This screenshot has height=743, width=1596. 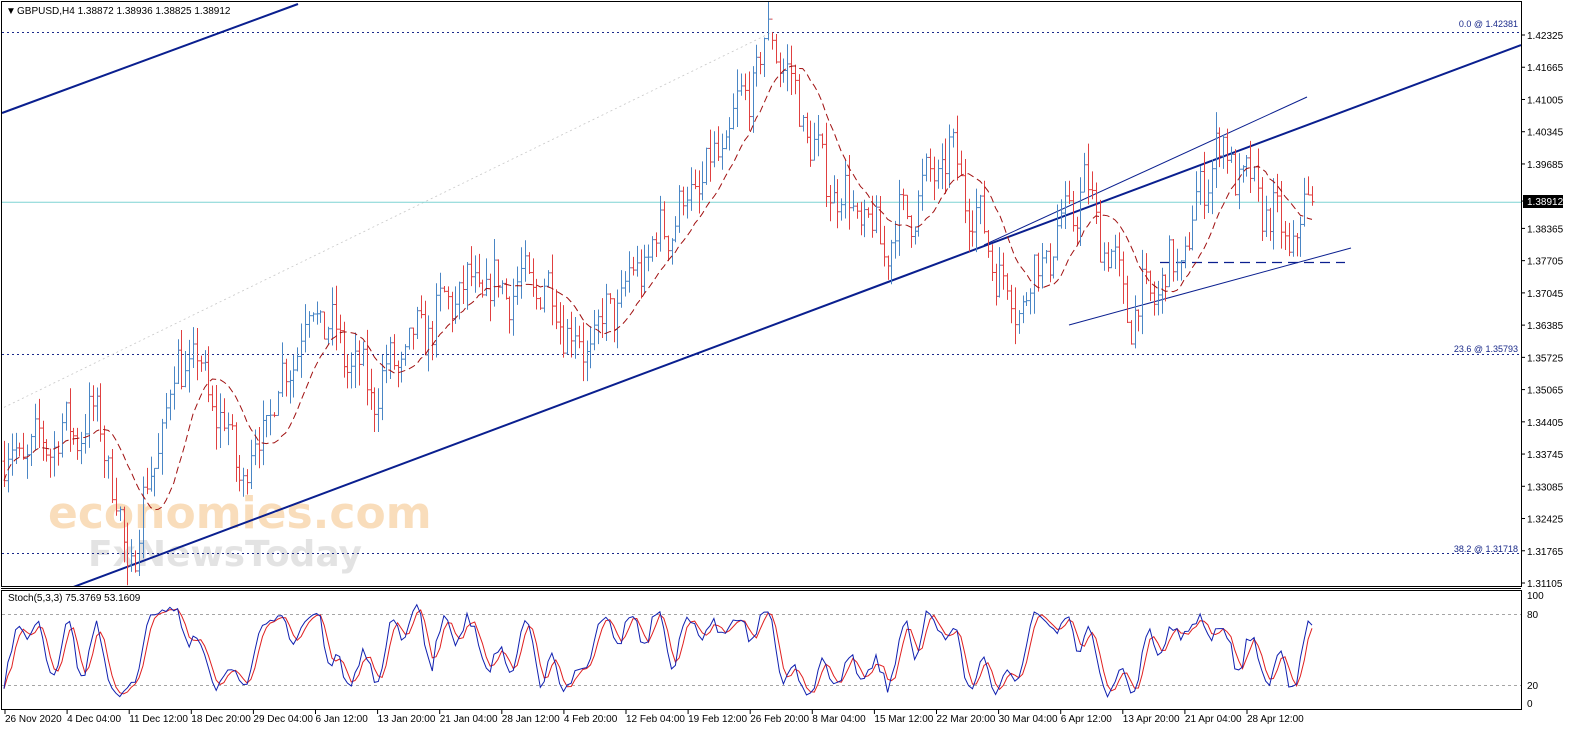 What do you see at coordinates (1545, 584) in the screenshot?
I see `price-label: 1.31105` at bounding box center [1545, 584].